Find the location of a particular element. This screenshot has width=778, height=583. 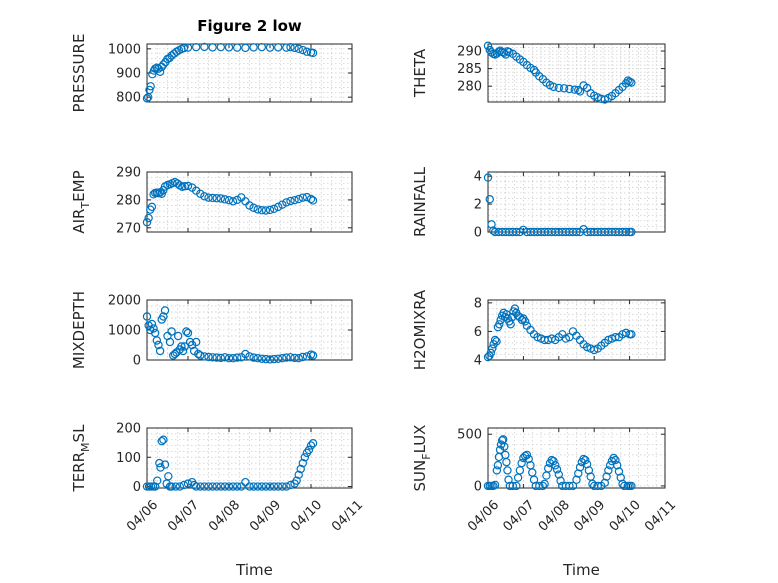

subplot-h2omixra: 4 6 8 H2OMIXRA is located at coordinates (538, 329).